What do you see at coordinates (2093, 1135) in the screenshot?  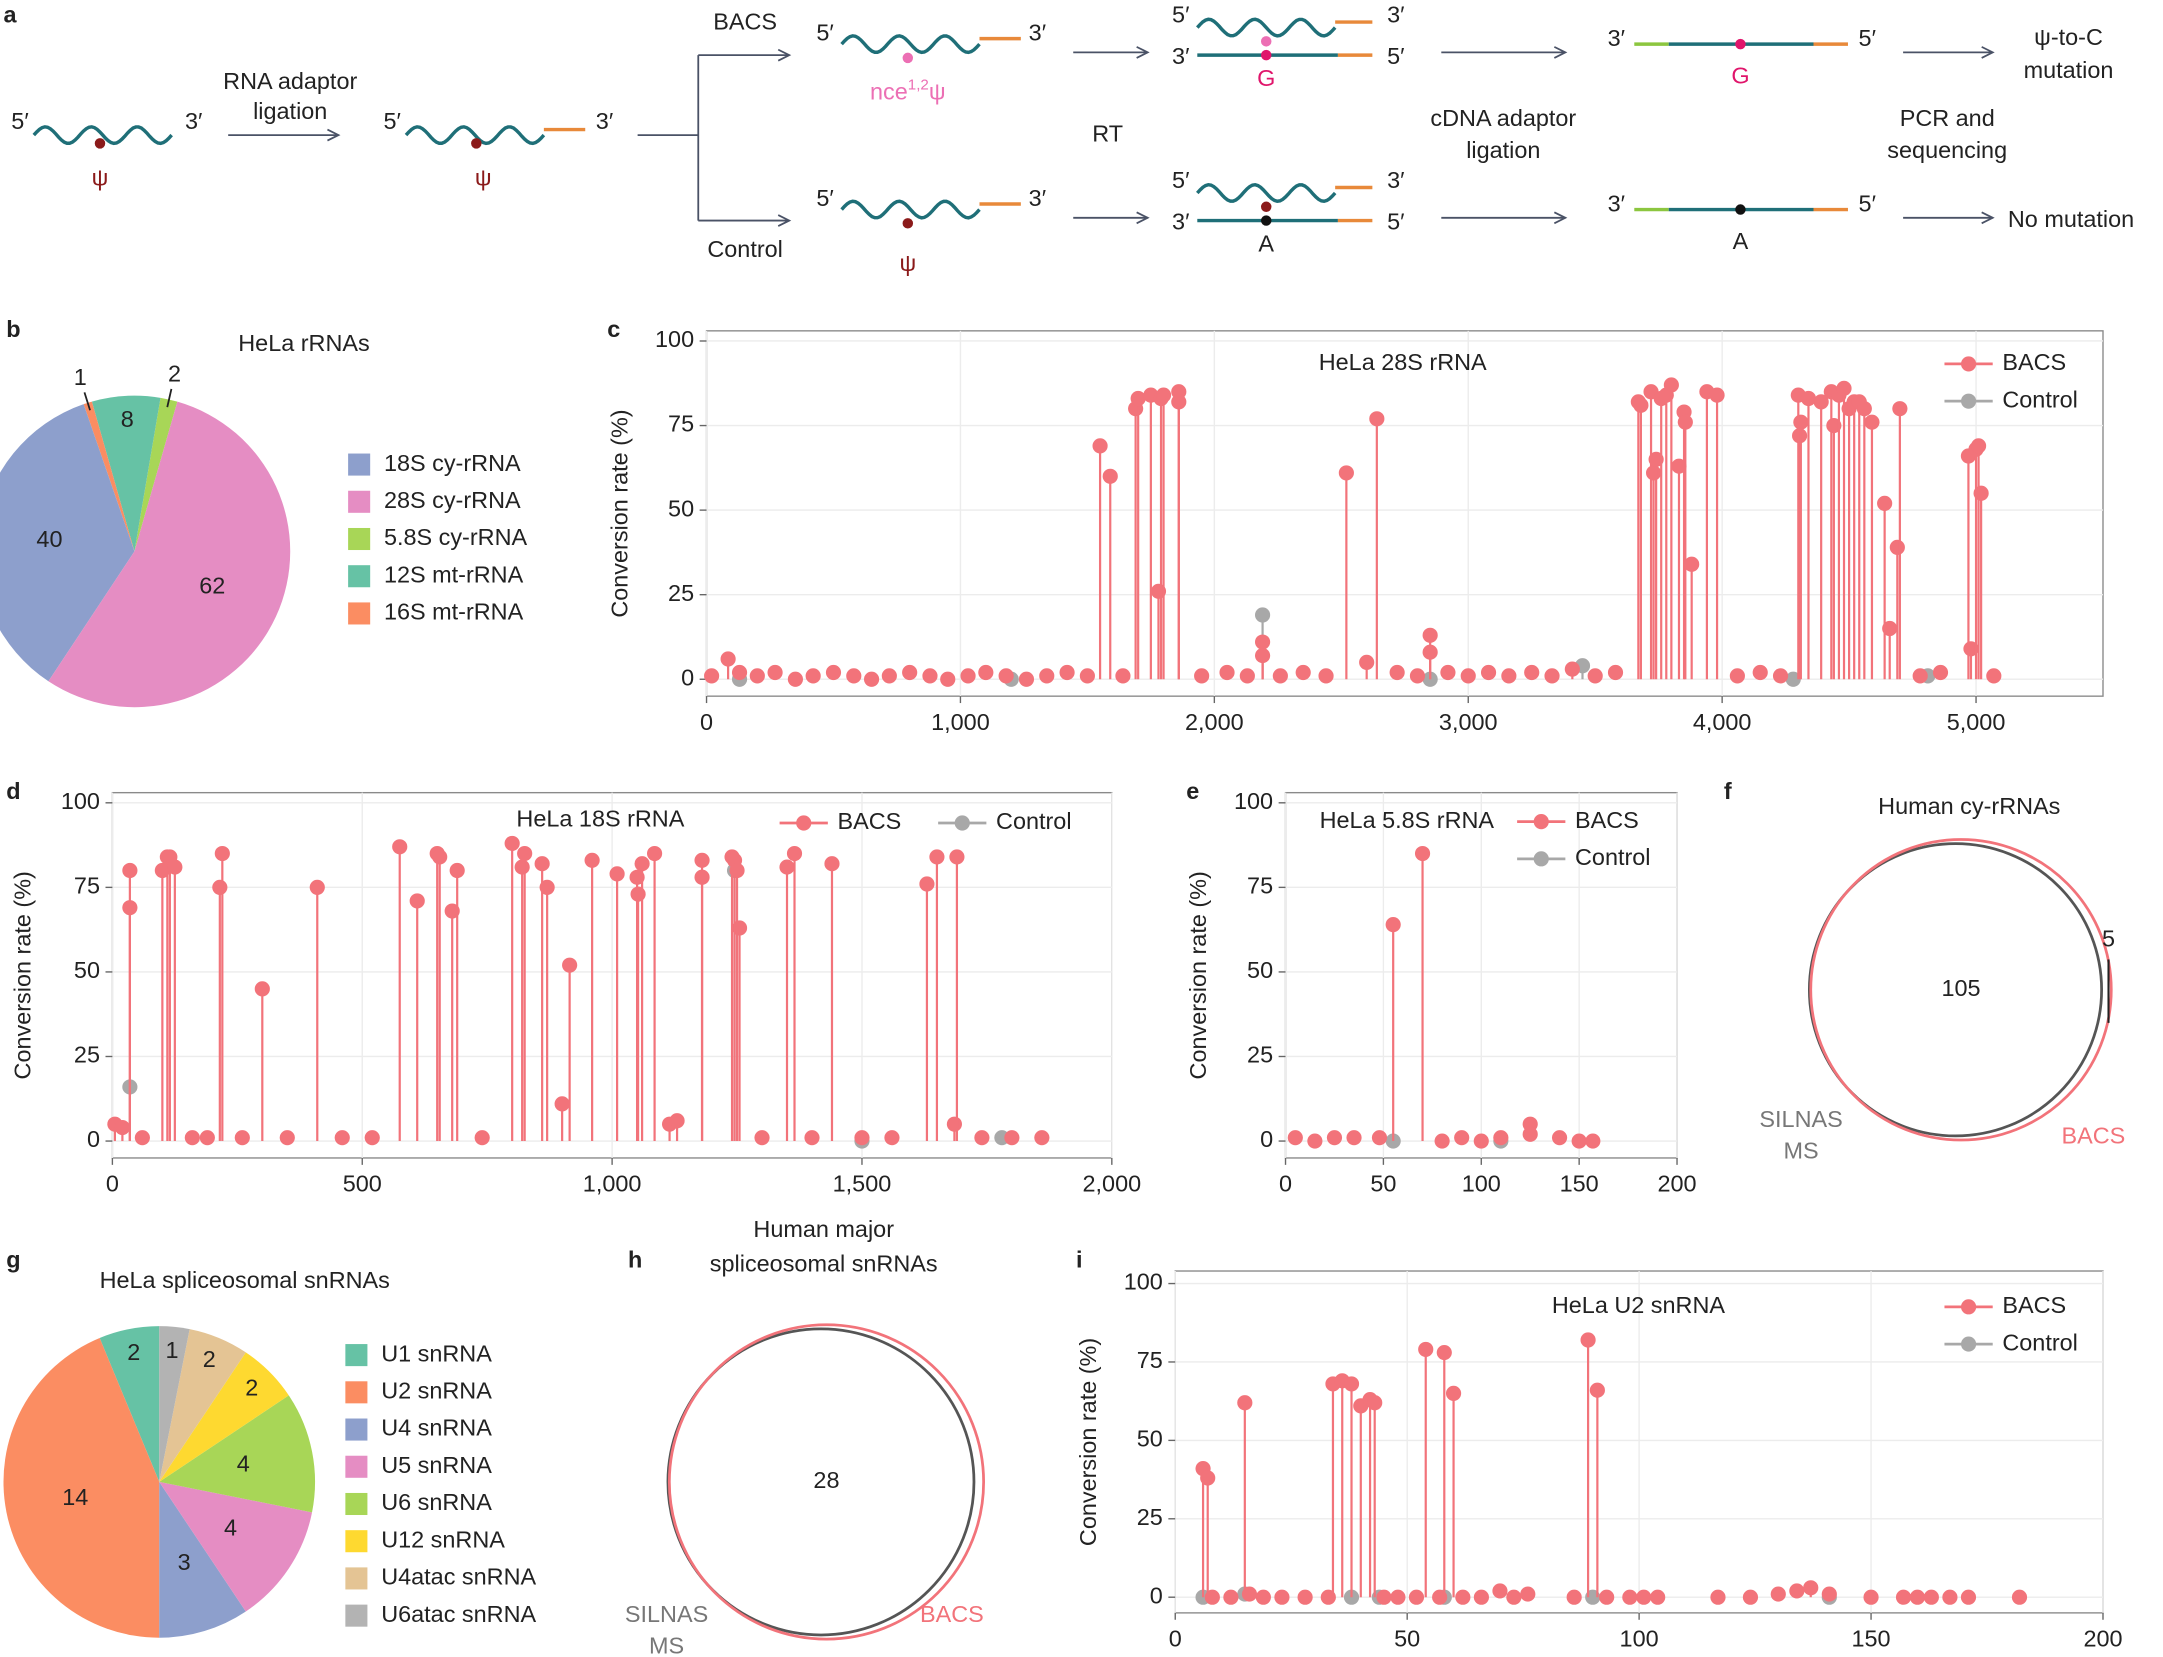 I see `set-label: BACS` at bounding box center [2093, 1135].